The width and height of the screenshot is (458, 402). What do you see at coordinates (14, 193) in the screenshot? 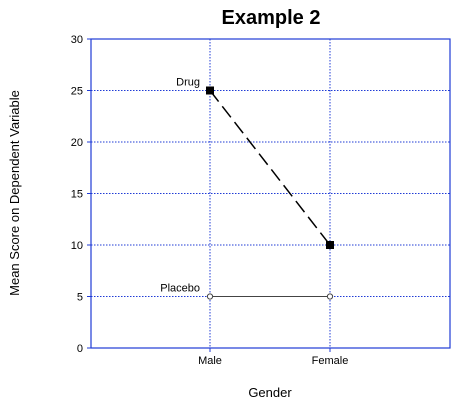
I see `y-axis-label: Mean Score on Dependent Variable` at bounding box center [14, 193].